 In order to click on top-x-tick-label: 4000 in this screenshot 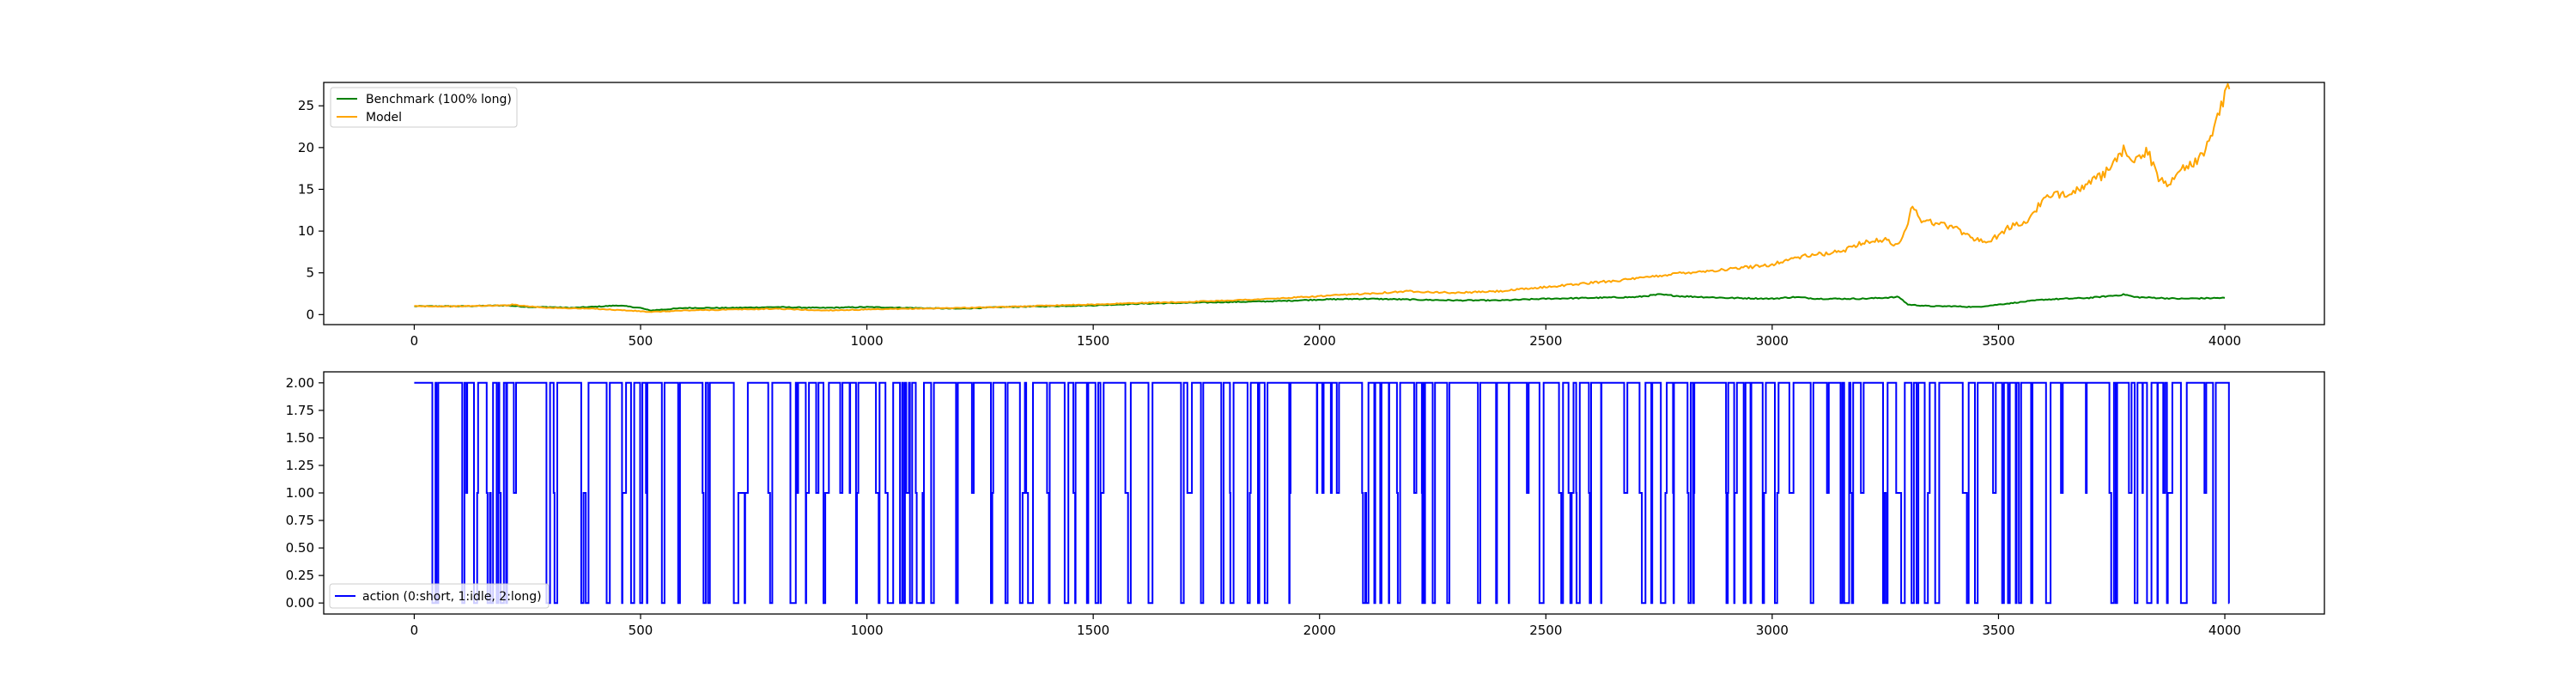, I will do `click(2224, 341)`.